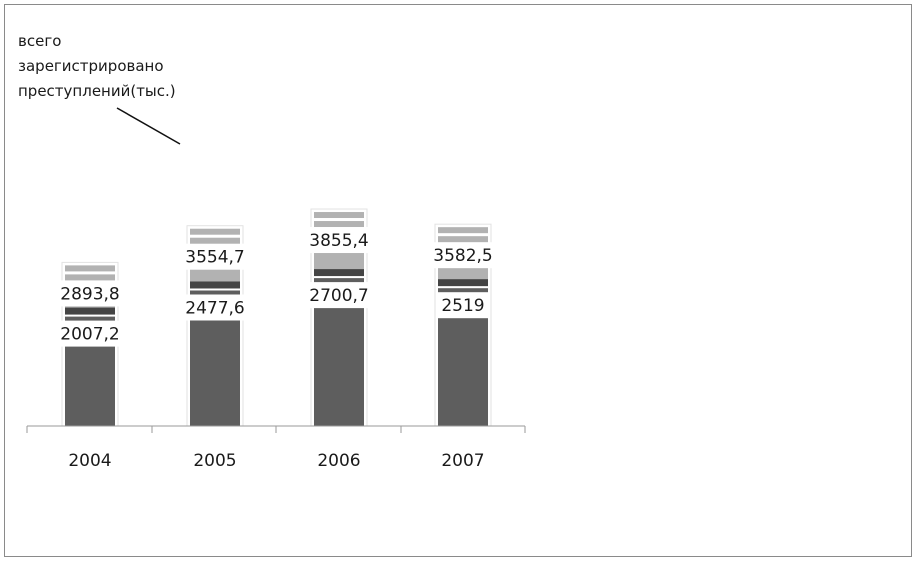 Image resolution: width=918 pixels, height=562 pixels. What do you see at coordinates (462, 461) in the screenshot?
I see `x-tick-label-2007: 2007` at bounding box center [462, 461].